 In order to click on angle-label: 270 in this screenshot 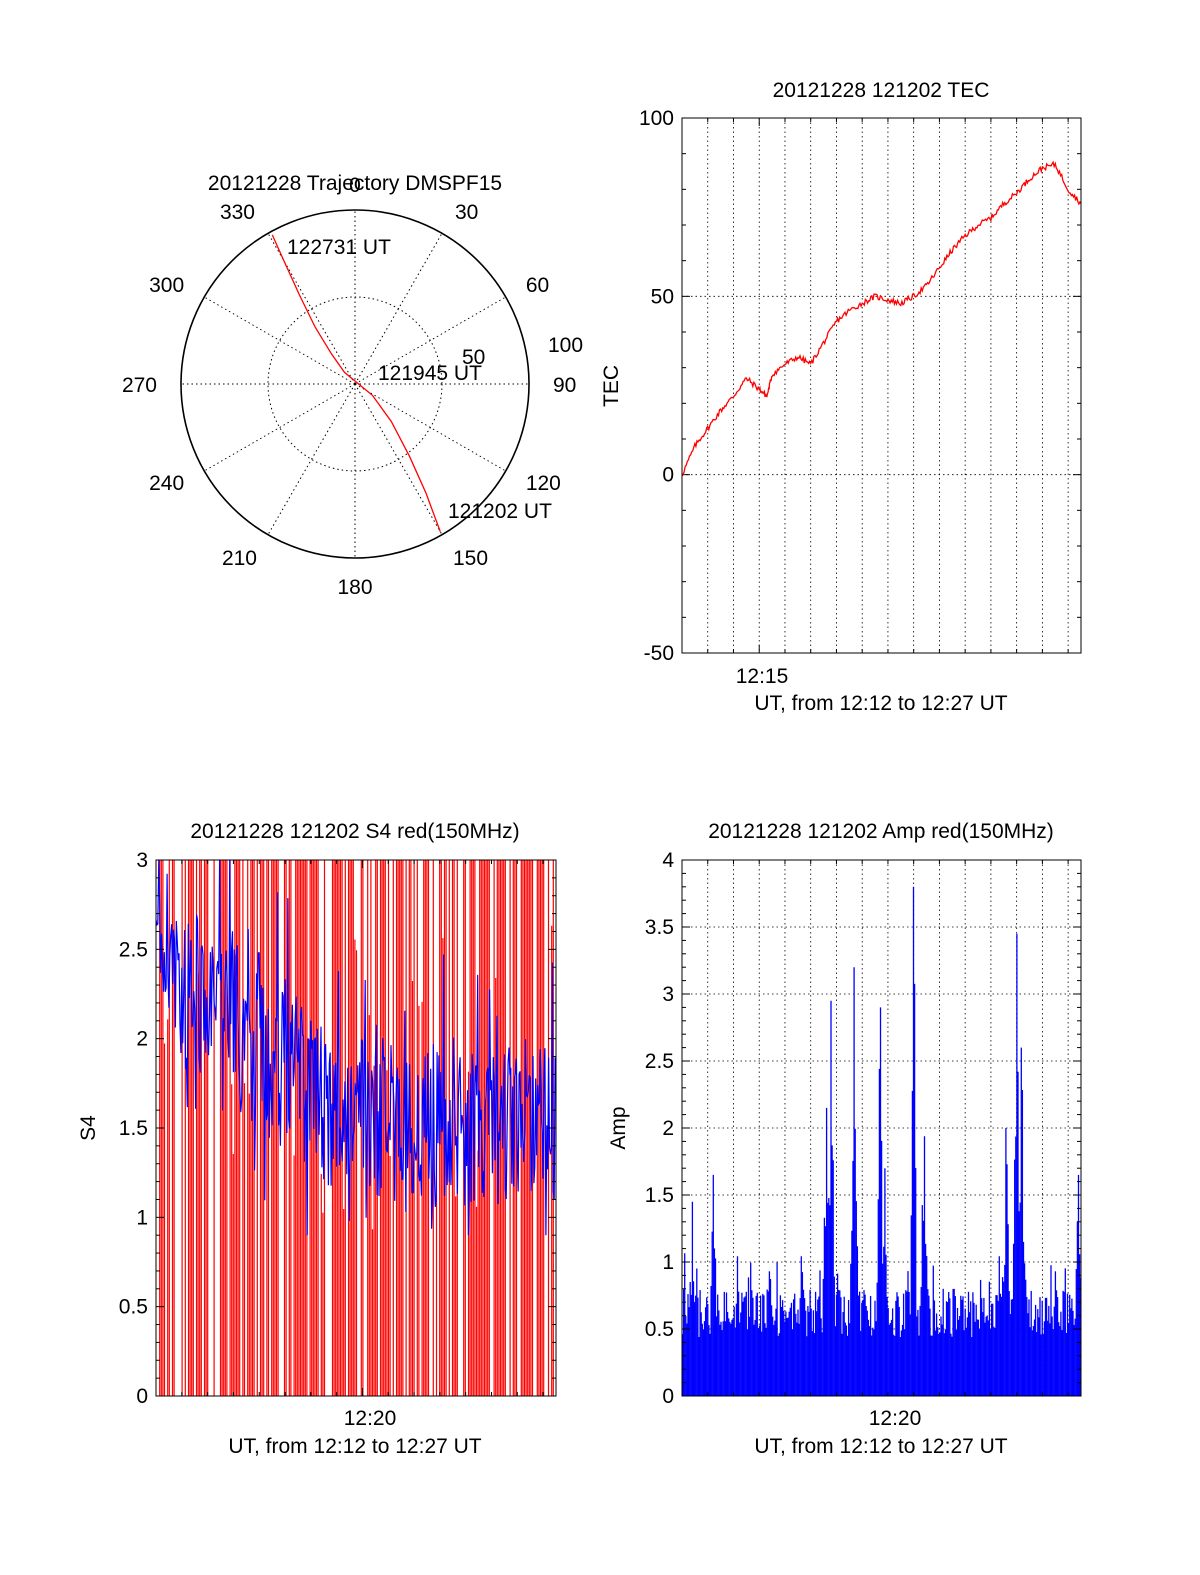, I will do `click(139, 385)`.